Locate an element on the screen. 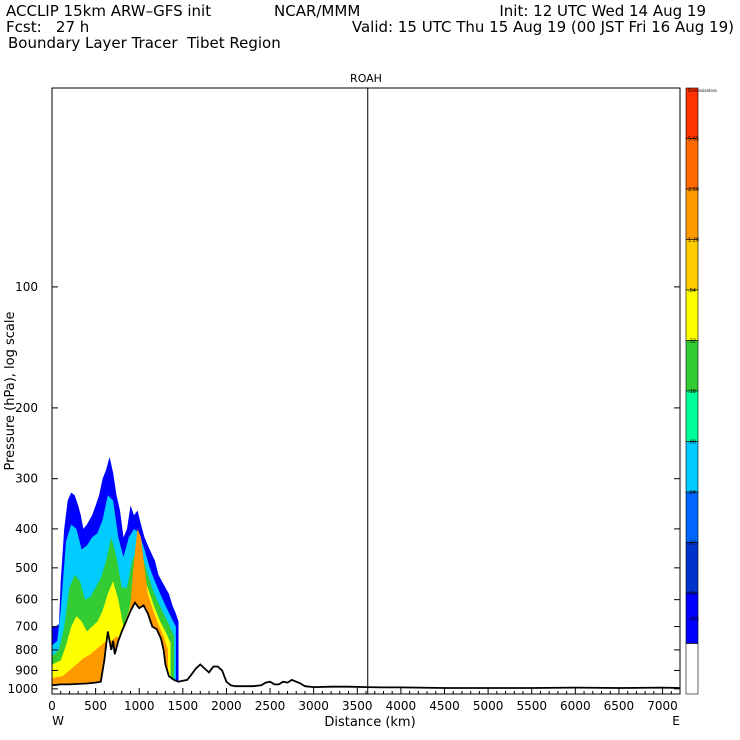 This screenshot has width=740, height=740. legend-level-label: 5.65 is located at coordinates (693, 140).